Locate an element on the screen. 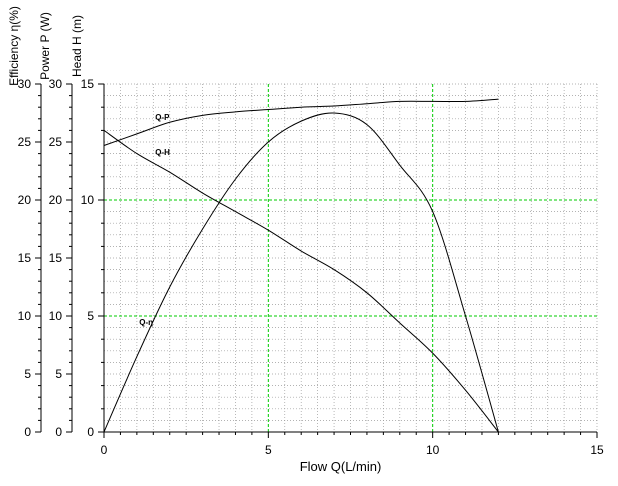 The height and width of the screenshot is (486, 618). x-axis-title: Flow Q(L/min) is located at coordinates (341, 466).